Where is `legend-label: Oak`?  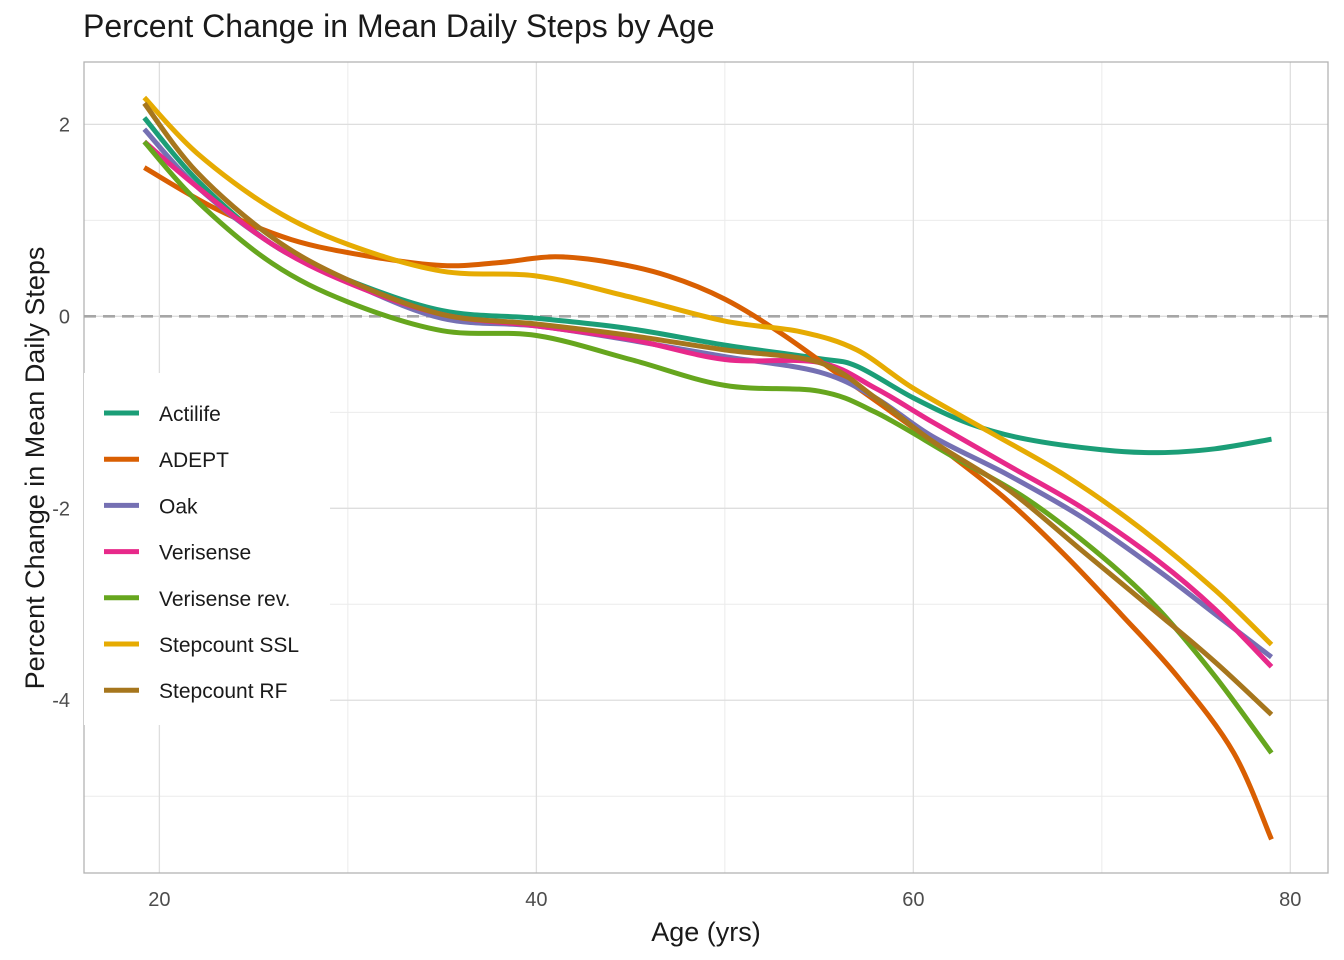 legend-label: Oak is located at coordinates (178, 506).